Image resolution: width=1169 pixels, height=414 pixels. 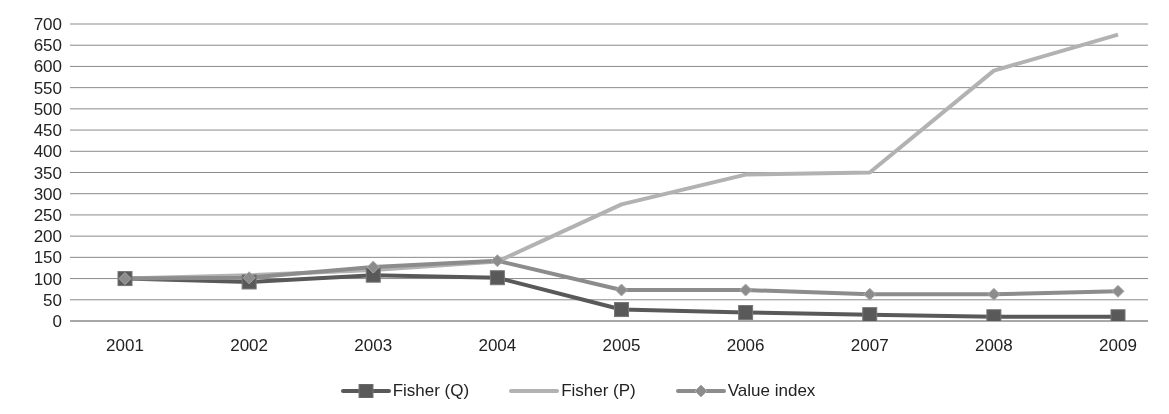 What do you see at coordinates (52, 300) in the screenshot?
I see `y-tick-label: 50` at bounding box center [52, 300].